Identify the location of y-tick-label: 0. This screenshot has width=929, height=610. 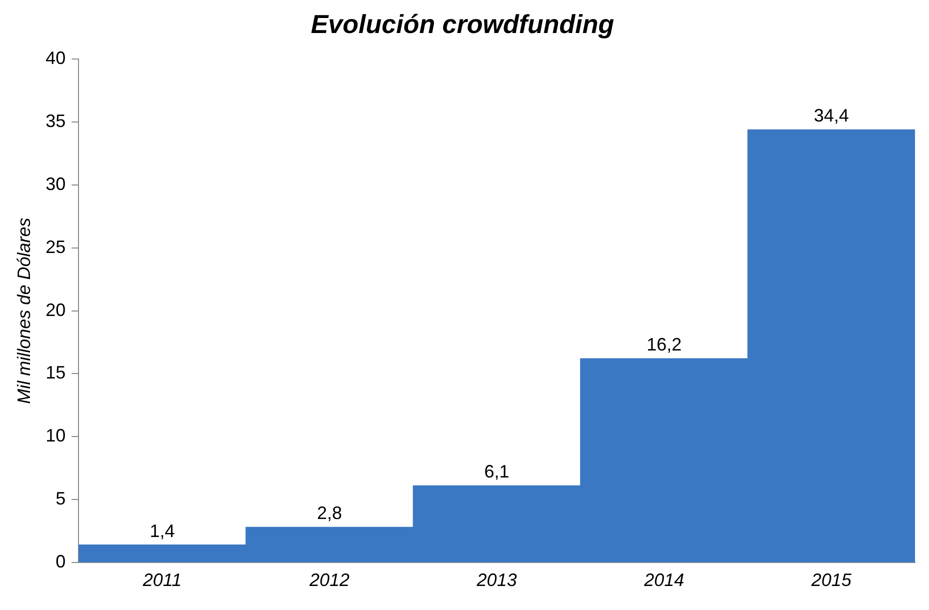
(61, 561).